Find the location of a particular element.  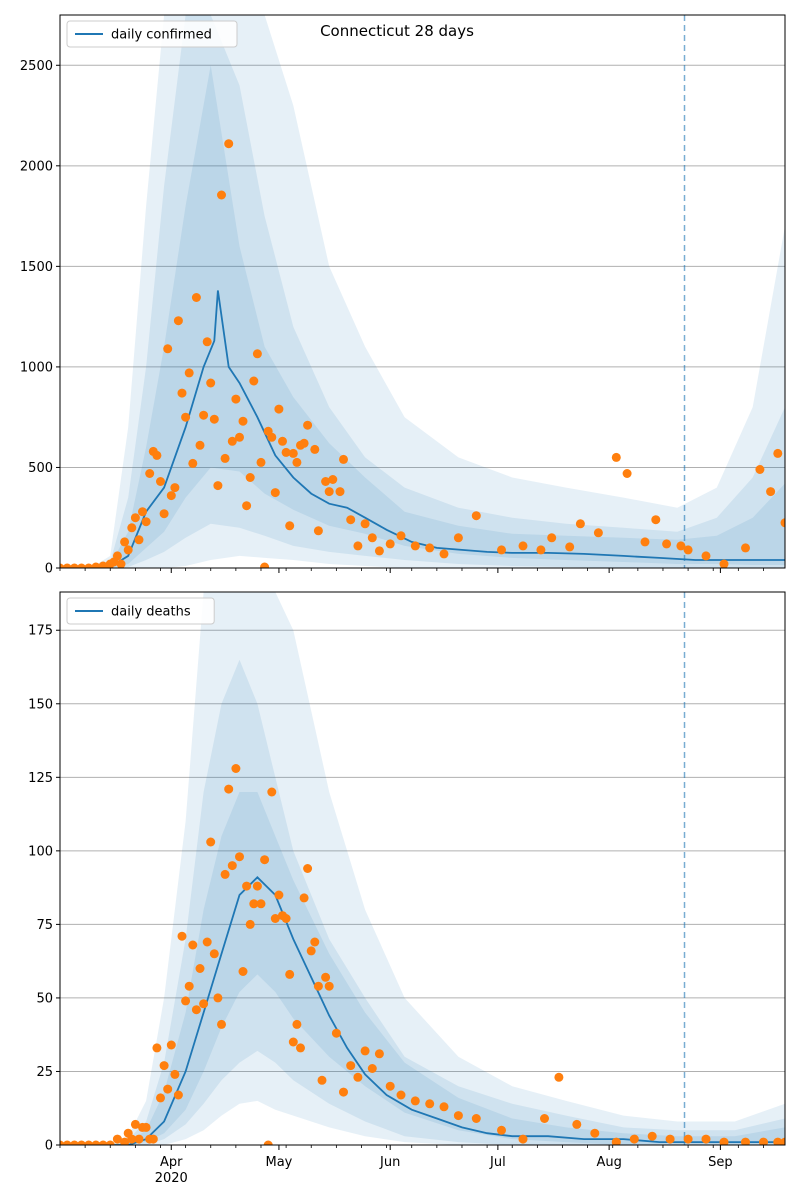

legend: daily deaths is located at coordinates (140, 611).